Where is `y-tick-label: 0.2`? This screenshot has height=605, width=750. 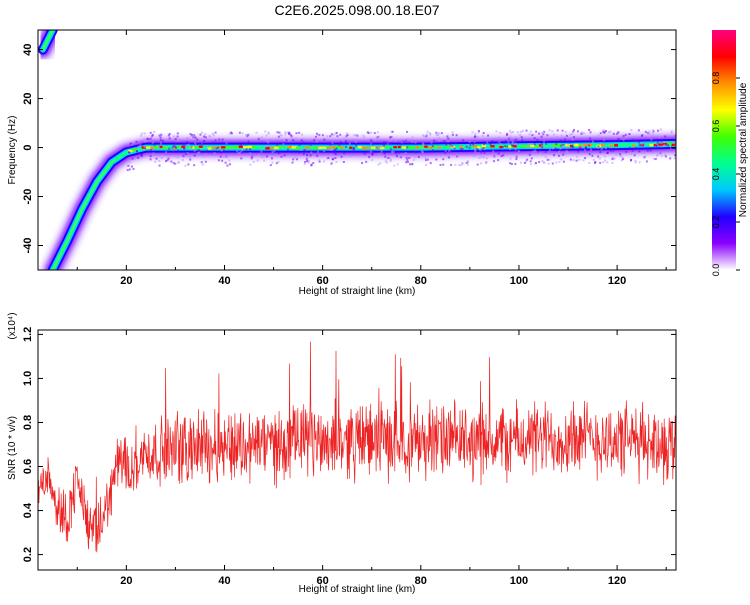 y-tick-label: 0.2 is located at coordinates (28, 554).